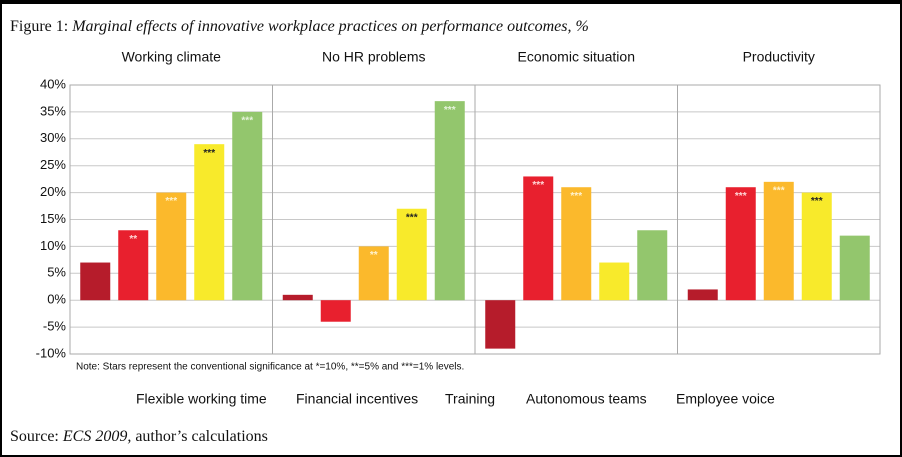 This screenshot has width=902, height=457. What do you see at coordinates (55, 326) in the screenshot?
I see `y-tick-label: -5%` at bounding box center [55, 326].